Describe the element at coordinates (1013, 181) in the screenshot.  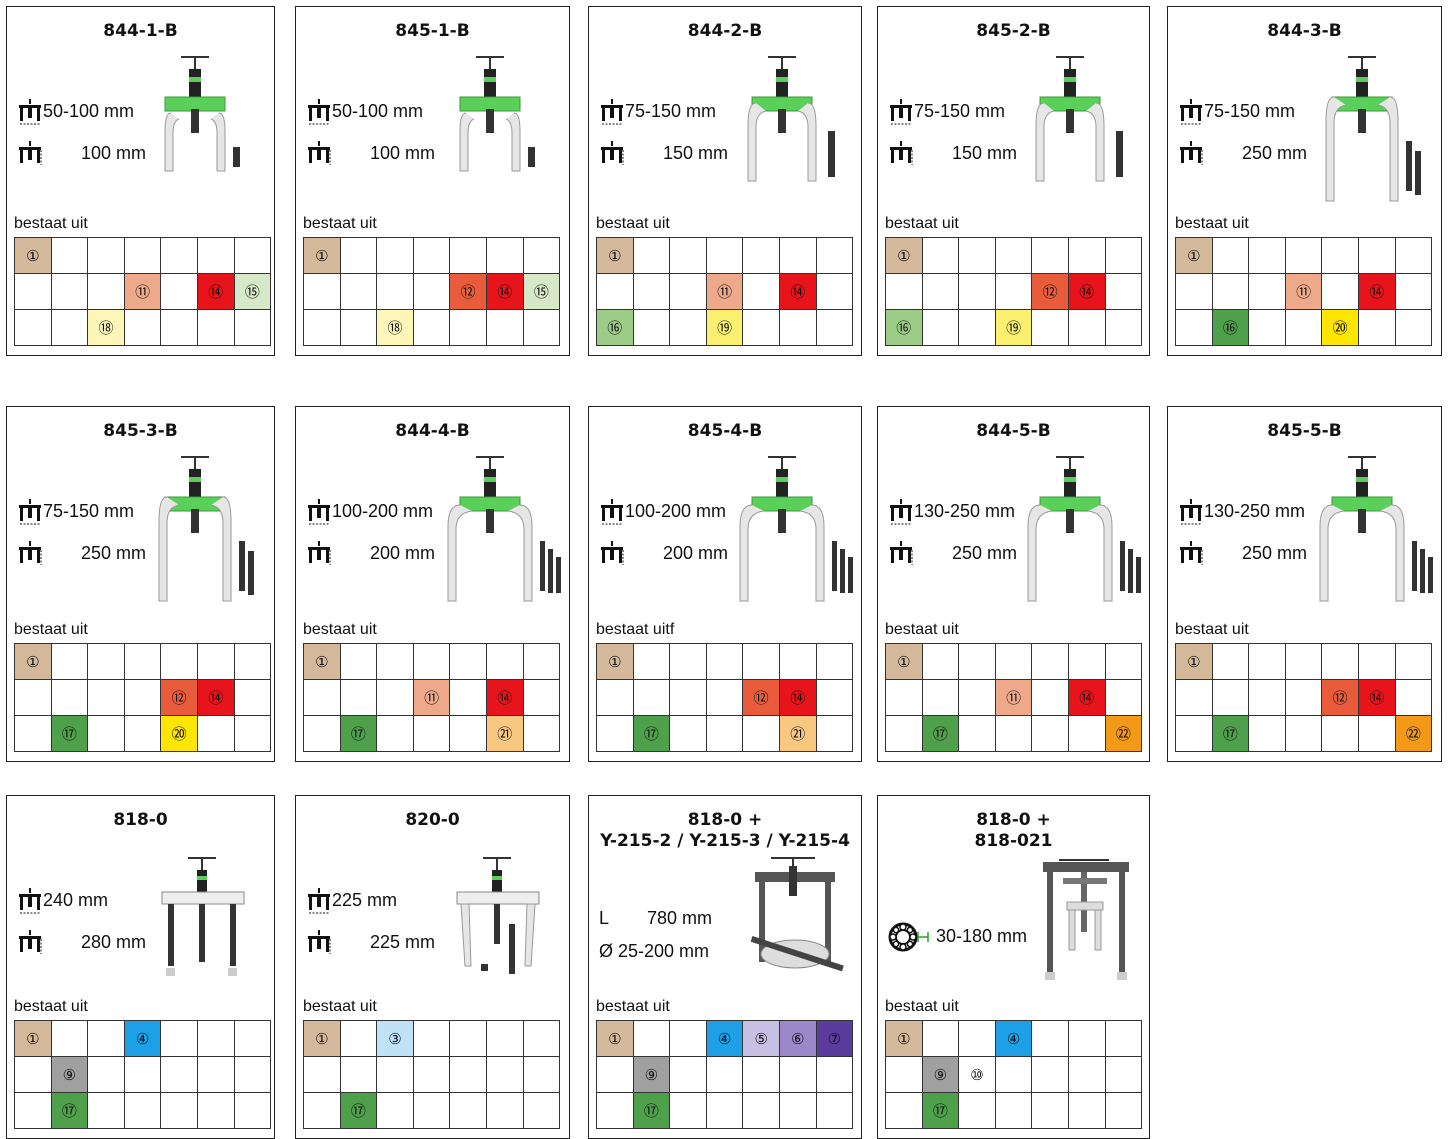
I see `product-card: 845-2-B 75-150 mm 150 mm bestaat uit ① ⑫ ⑭ ⑯ ⑲` at that location.